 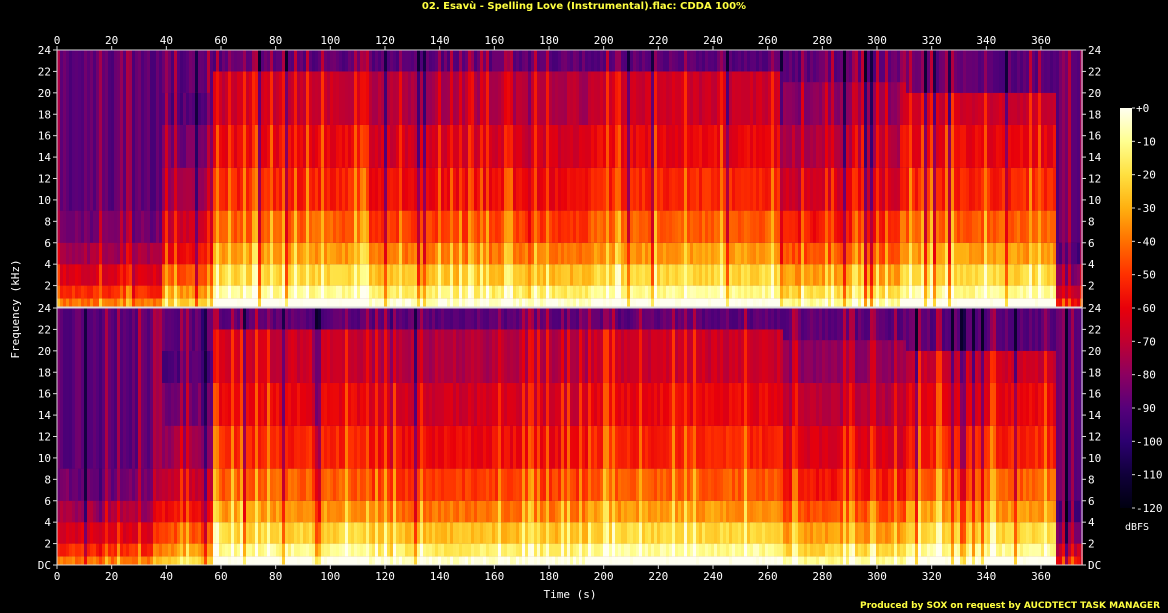 What do you see at coordinates (932, 40) in the screenshot?
I see `x-tick-label-top: 320` at bounding box center [932, 40].